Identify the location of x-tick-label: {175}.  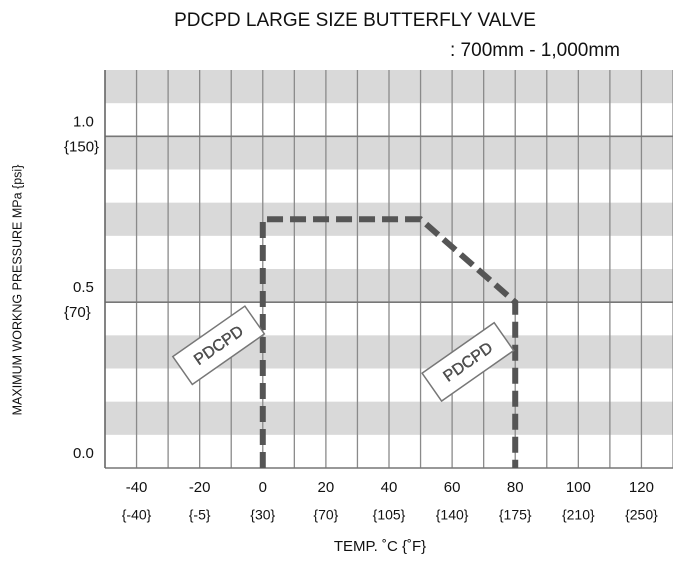
(515, 515).